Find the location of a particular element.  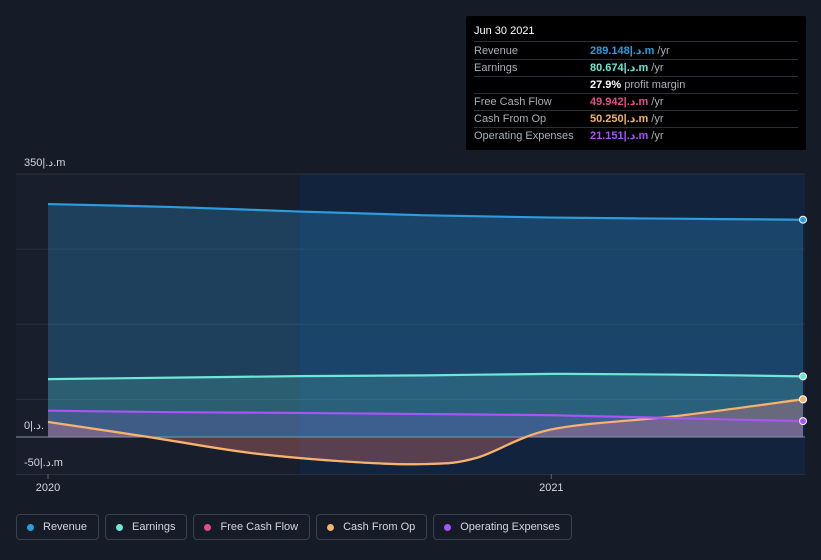

cash-from-op-area is located at coordinates (425, 432).